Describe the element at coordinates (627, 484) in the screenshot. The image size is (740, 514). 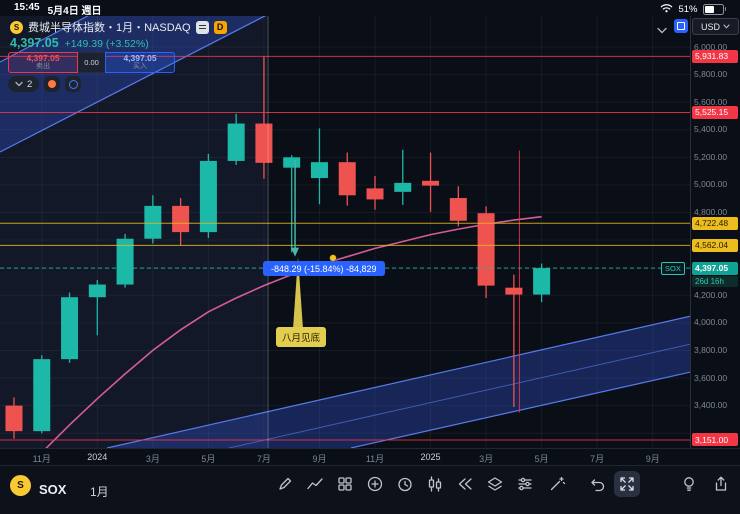
I see `resize-icon` at that location.